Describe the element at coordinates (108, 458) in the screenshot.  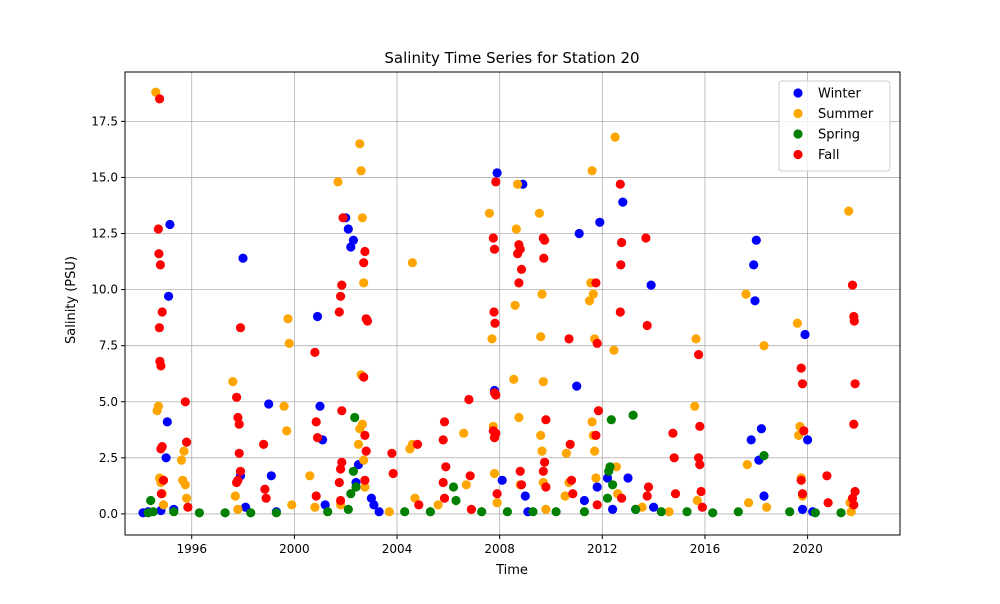
I see `y-tick-label: 2.5` at that location.